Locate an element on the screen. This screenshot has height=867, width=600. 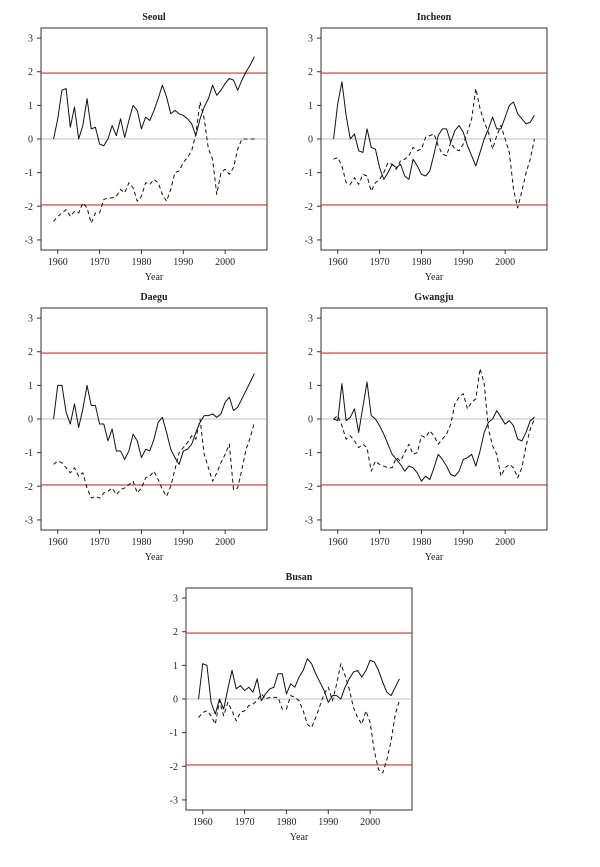
busan-chart-panel: Busan -3 -2 -1 0 1 2 3 1960 1970 1980 1990 2000 Year is located at coordinates (285, 708).